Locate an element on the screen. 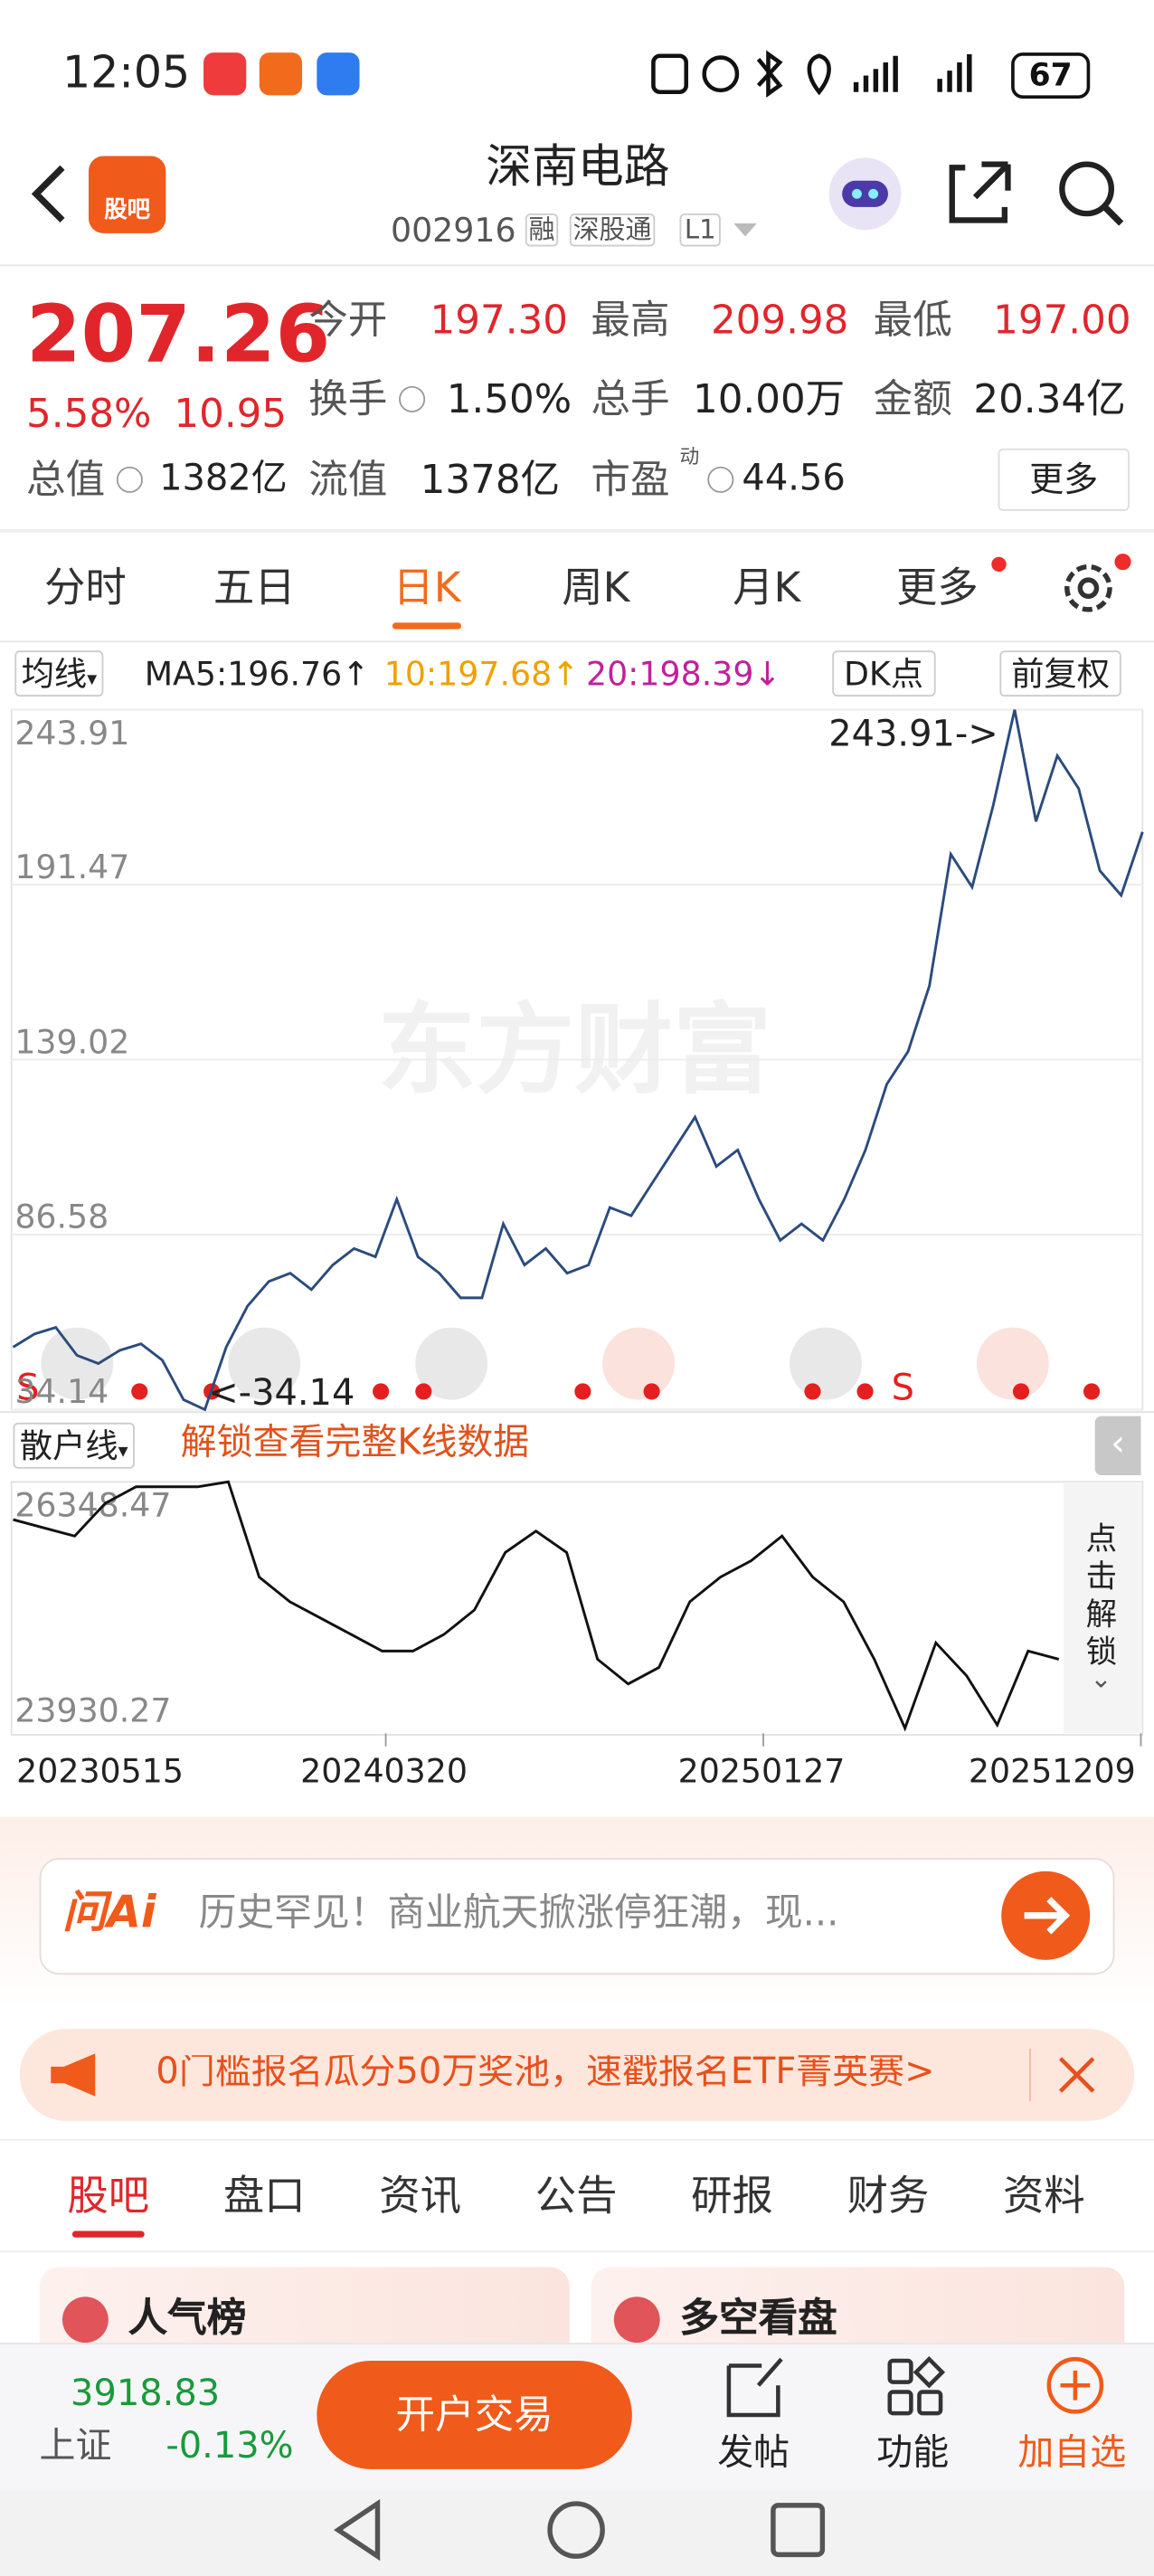  action-label: 加自选 is located at coordinates (1072, 2453).